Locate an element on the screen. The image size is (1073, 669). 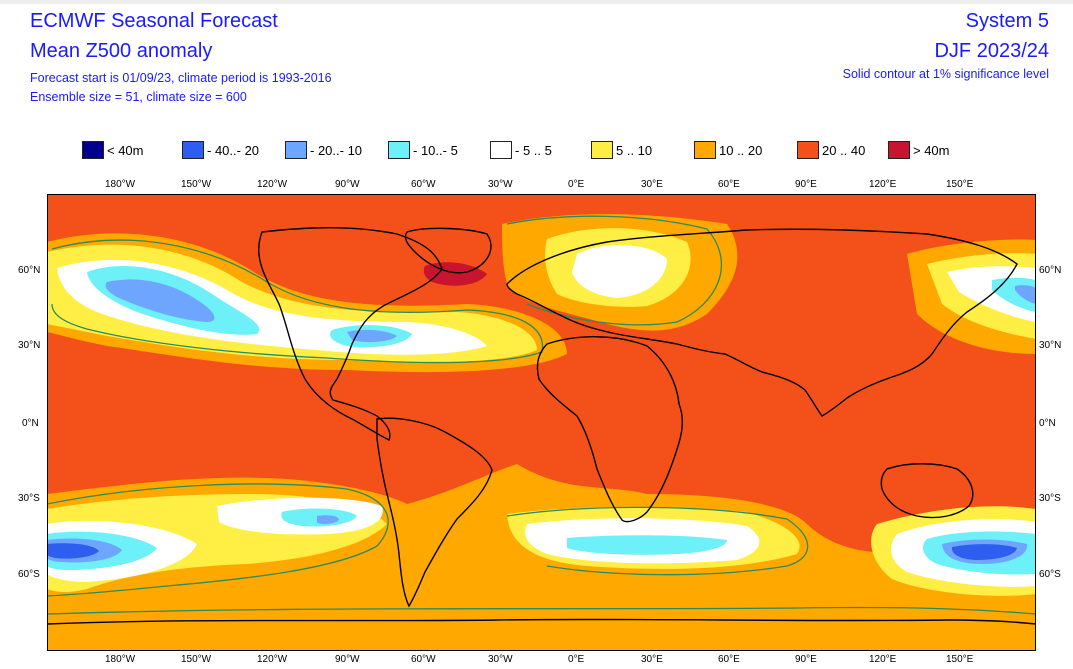
lon-tick-bottom: 90°E is located at coordinates (806, 659).